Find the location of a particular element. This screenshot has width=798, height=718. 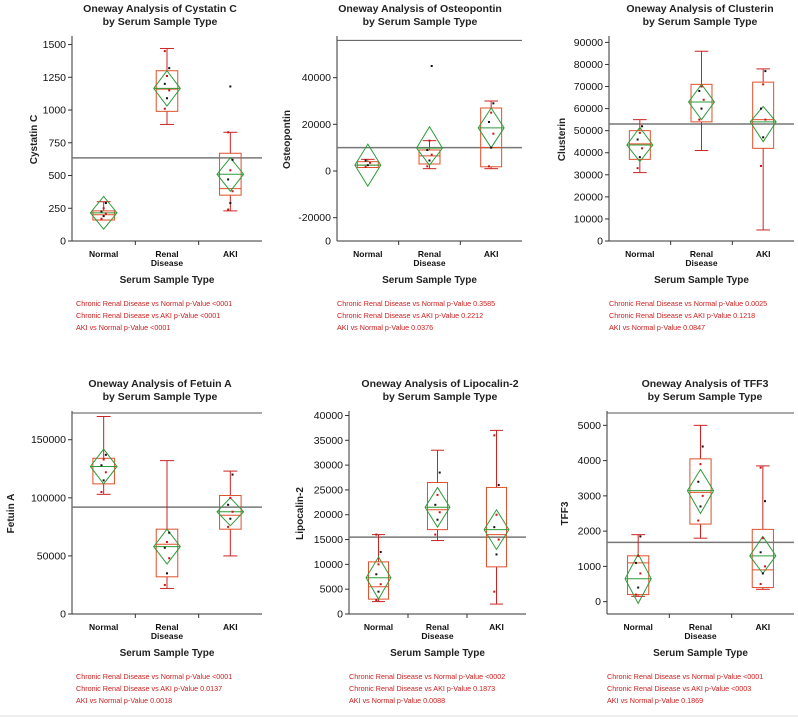

p-value-note: AKI vs Normal p-Value <0001 is located at coordinates (123, 327).